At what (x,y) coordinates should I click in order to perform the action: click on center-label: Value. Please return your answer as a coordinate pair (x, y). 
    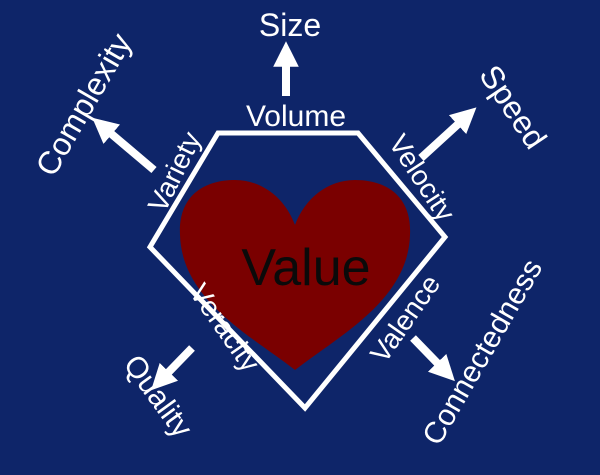
    Looking at the image, I should click on (305, 268).